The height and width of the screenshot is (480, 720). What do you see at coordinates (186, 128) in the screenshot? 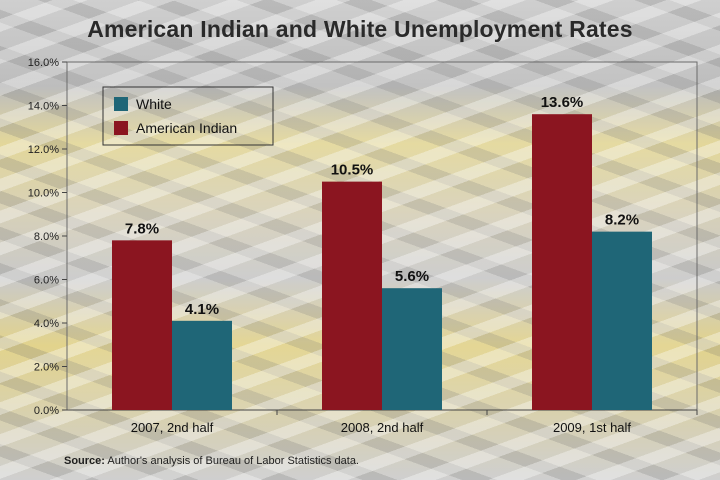
I see `legend-label: American Indian` at bounding box center [186, 128].